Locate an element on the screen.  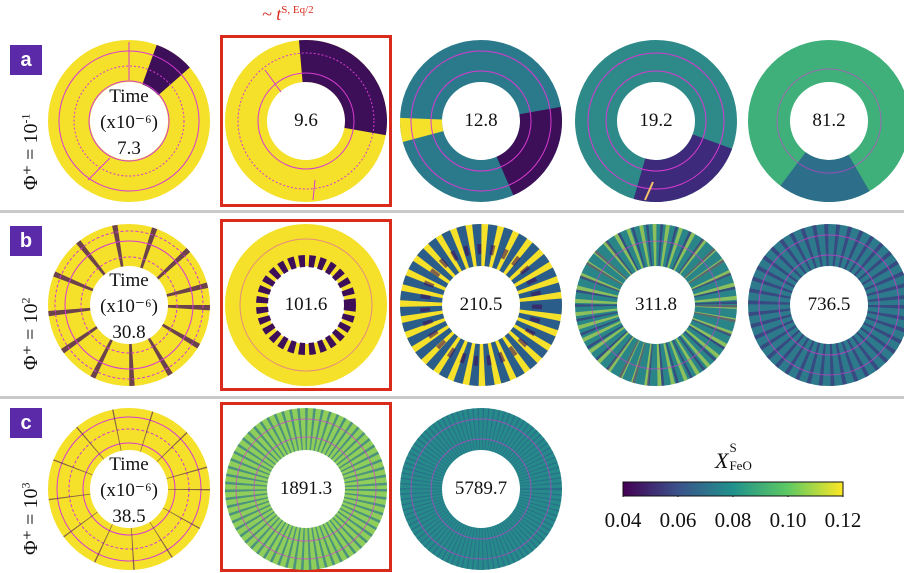
time-value: 210.5 is located at coordinates (481, 304).